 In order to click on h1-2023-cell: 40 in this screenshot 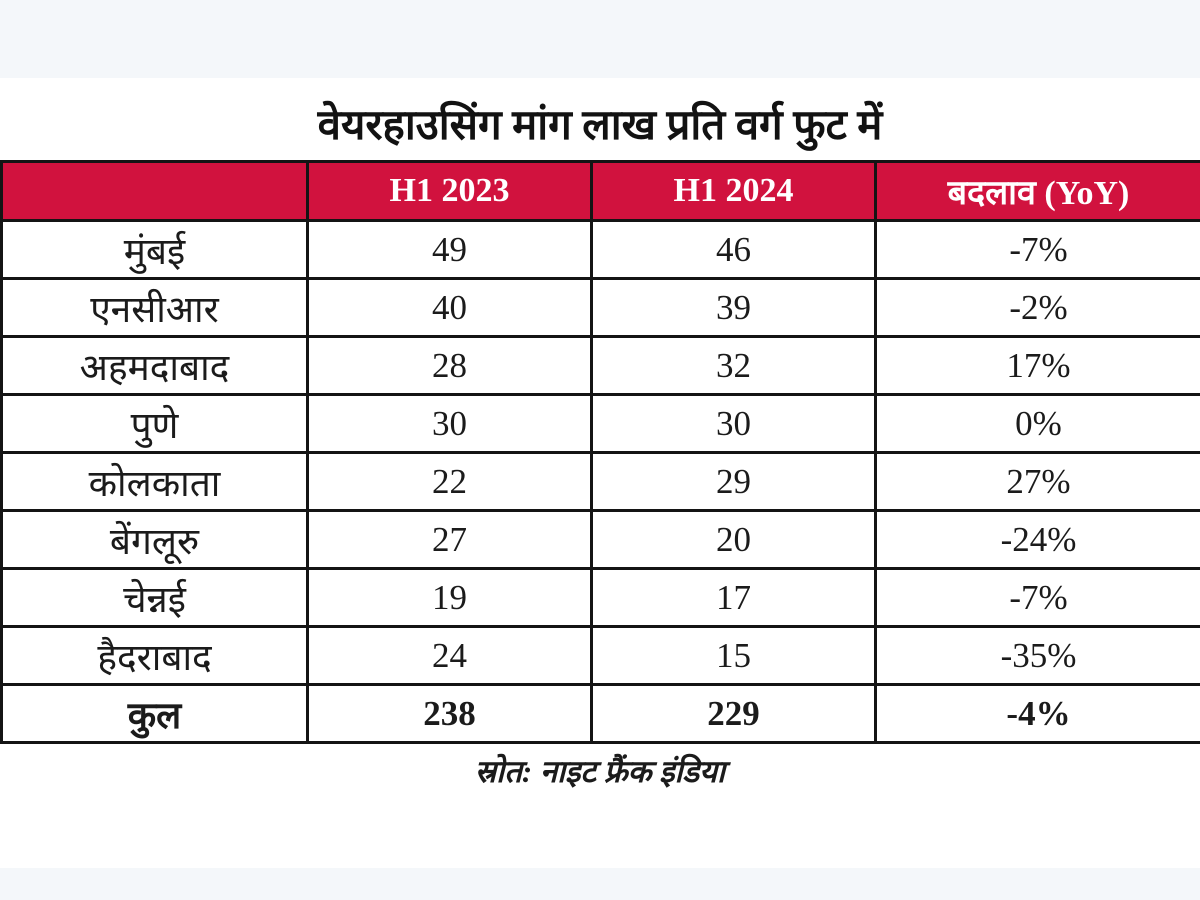, I will do `click(449, 308)`.